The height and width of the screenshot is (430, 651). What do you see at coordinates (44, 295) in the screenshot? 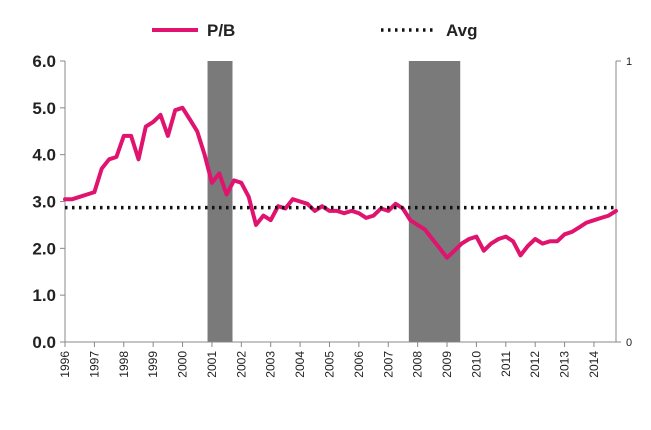
I see `y-tick-label: 1.0` at bounding box center [44, 295].